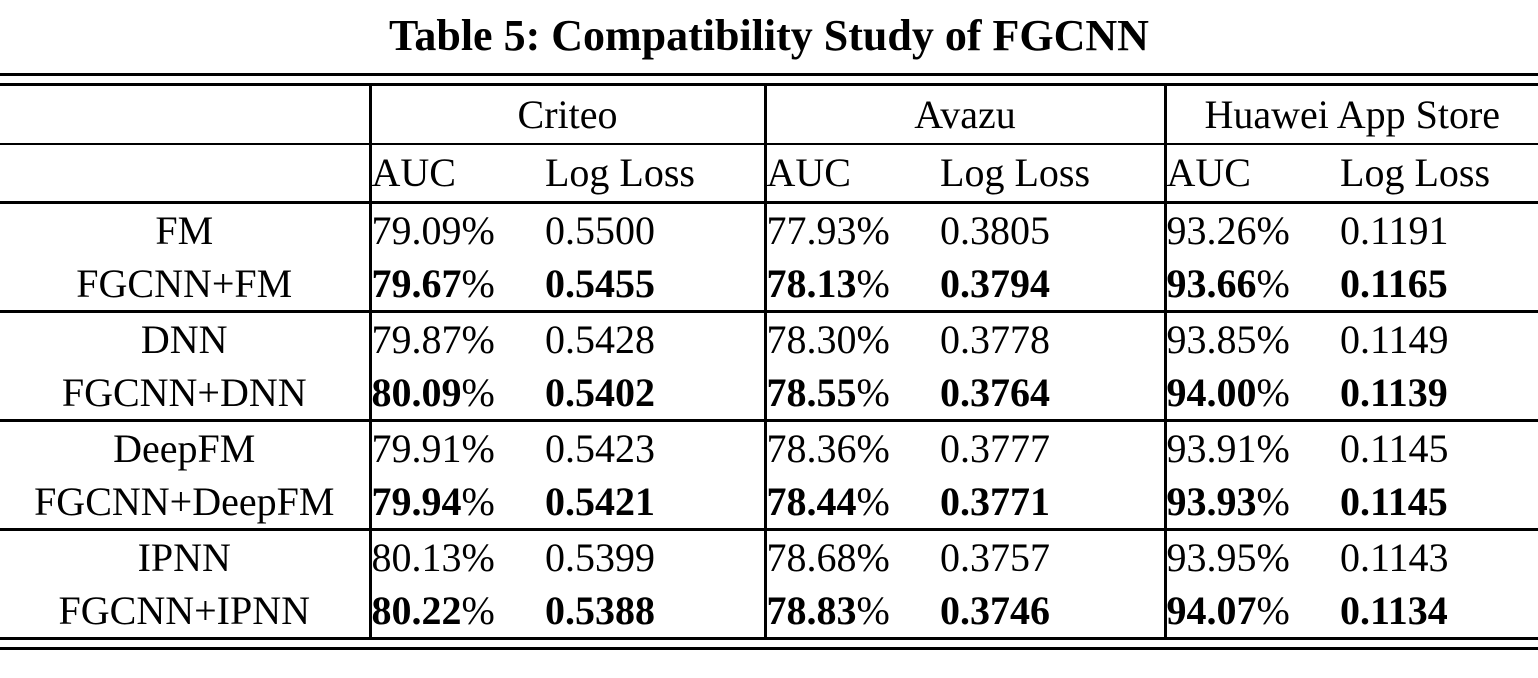 This screenshot has width=1538, height=678. What do you see at coordinates (769, 643) in the screenshot?
I see `bottom-double-rule` at bounding box center [769, 643].